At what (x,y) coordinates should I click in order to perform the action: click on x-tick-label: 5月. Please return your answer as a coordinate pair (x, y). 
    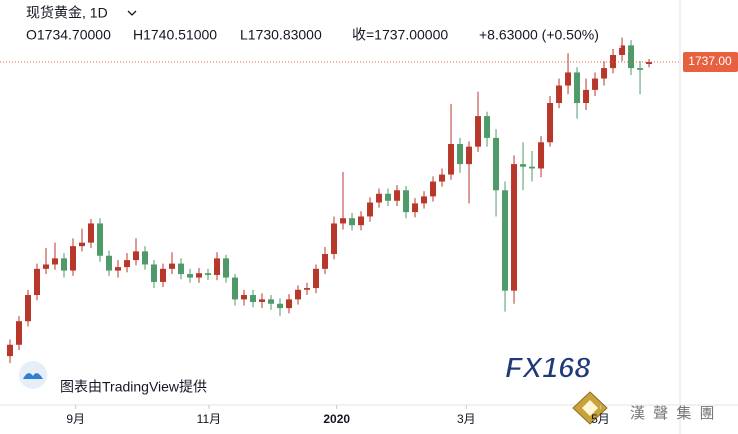
    Looking at the image, I should click on (600, 419).